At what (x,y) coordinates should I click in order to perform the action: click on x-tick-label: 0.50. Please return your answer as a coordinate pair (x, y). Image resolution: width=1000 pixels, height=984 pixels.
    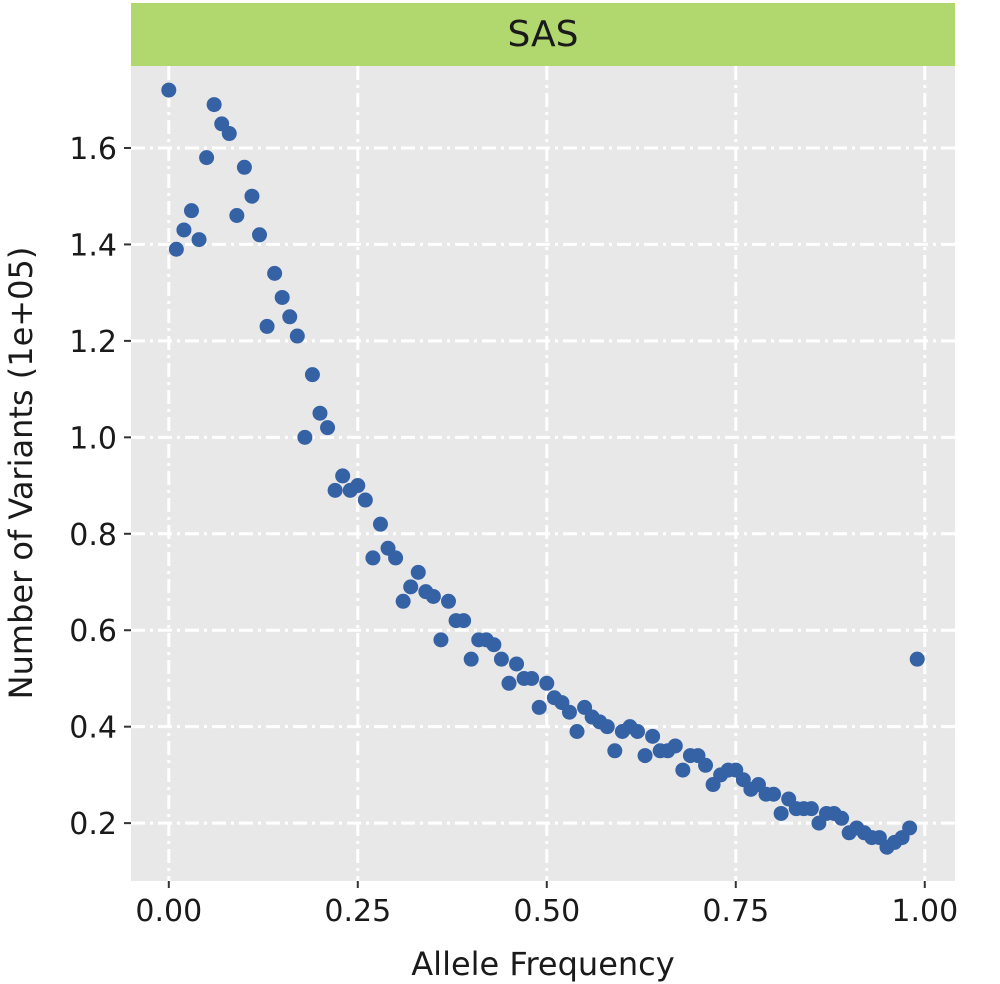
    Looking at the image, I should click on (546, 911).